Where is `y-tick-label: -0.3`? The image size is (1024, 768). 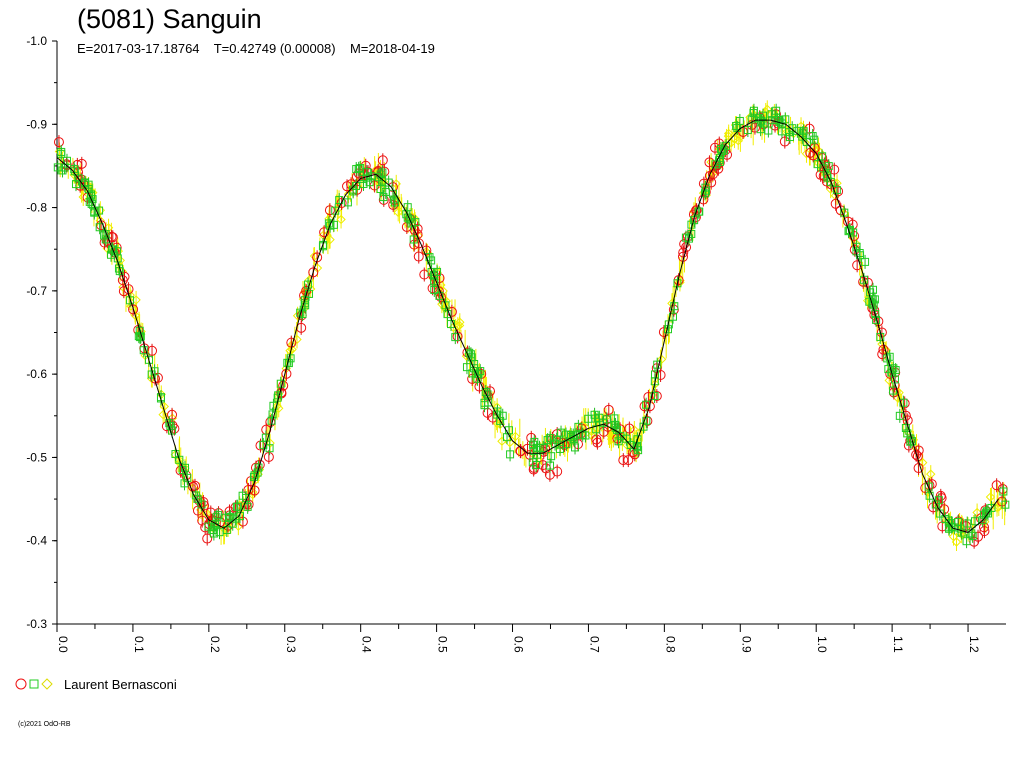 y-tick-label: -0.3 is located at coordinates (36, 624).